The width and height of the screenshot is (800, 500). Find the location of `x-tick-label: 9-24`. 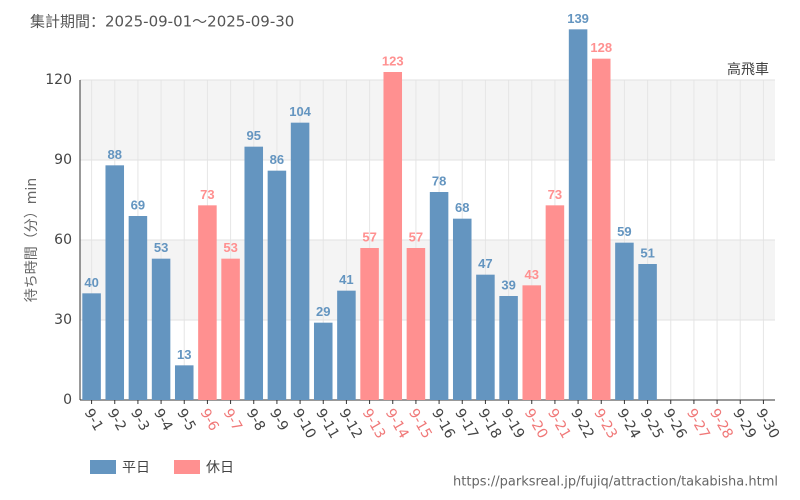

x-tick-label: 9-24 is located at coordinates (628, 424).